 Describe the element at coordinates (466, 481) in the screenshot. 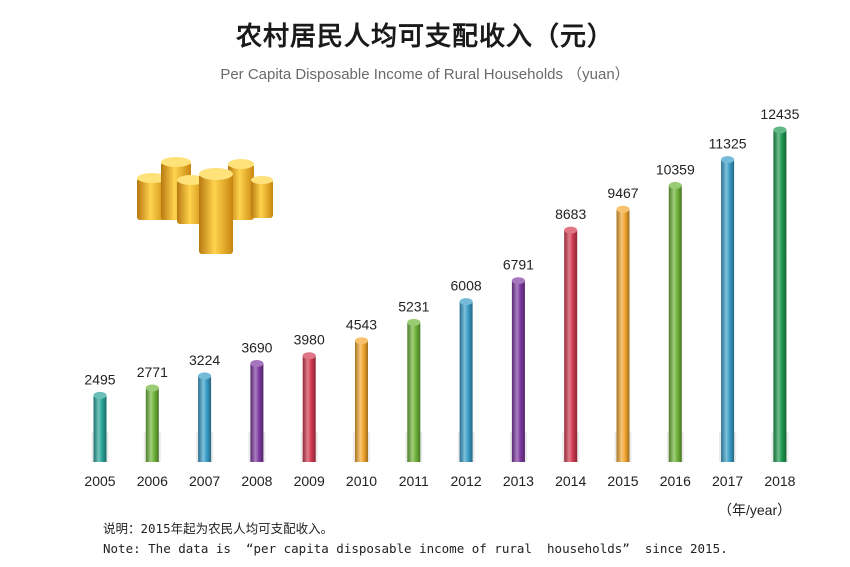

I see `x-tick-label-2012: 2012` at that location.